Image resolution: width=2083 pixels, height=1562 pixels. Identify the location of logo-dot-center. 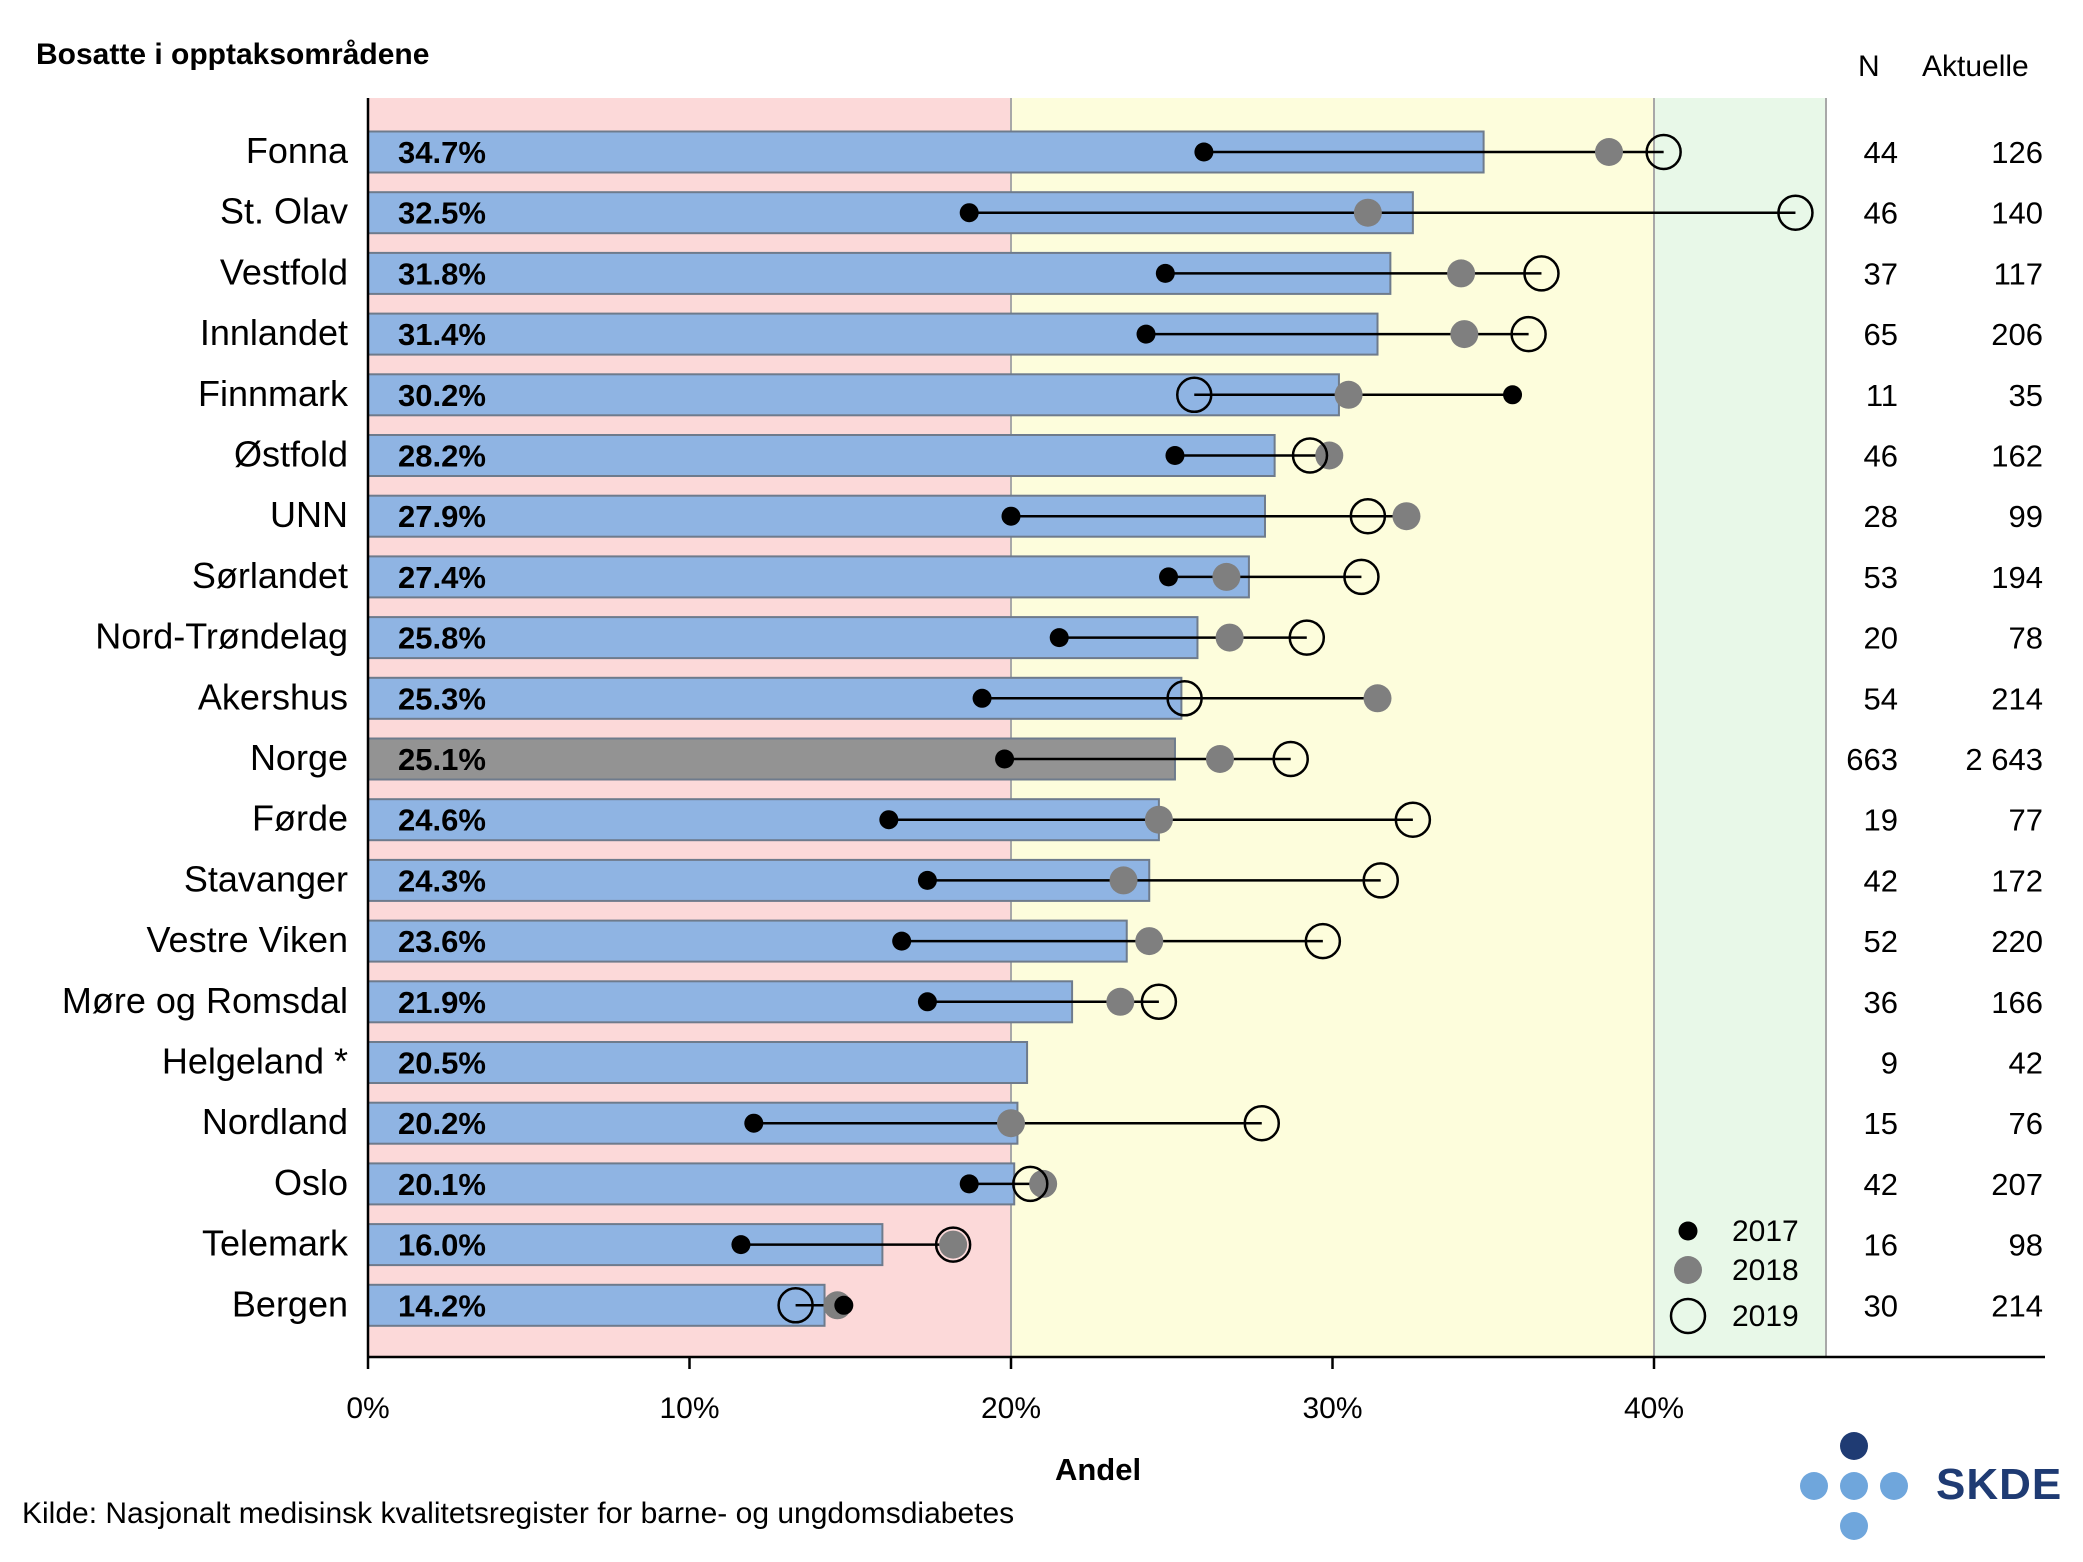
(1854, 1486).